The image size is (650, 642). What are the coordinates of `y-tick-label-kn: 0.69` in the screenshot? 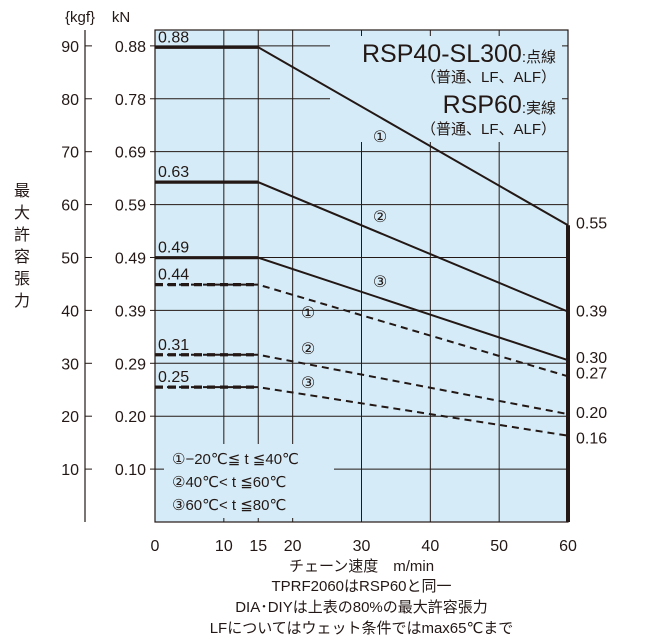 It's located at (130, 153).